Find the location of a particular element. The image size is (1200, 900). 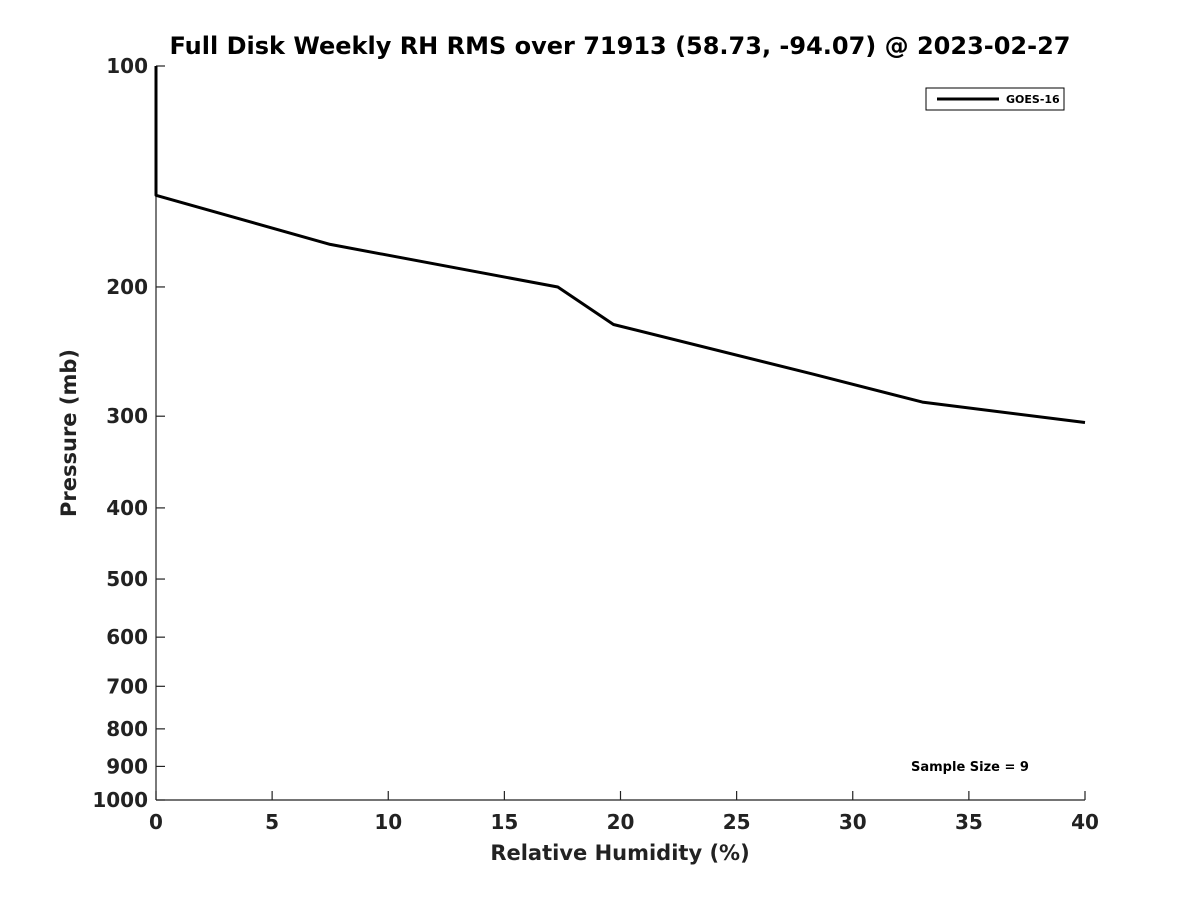

y-tick-label: 900 is located at coordinates (127, 766).